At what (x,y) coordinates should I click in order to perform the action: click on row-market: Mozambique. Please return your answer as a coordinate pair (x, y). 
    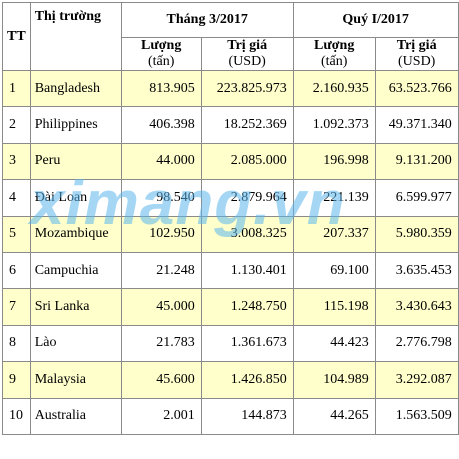
    Looking at the image, I should click on (75, 234).